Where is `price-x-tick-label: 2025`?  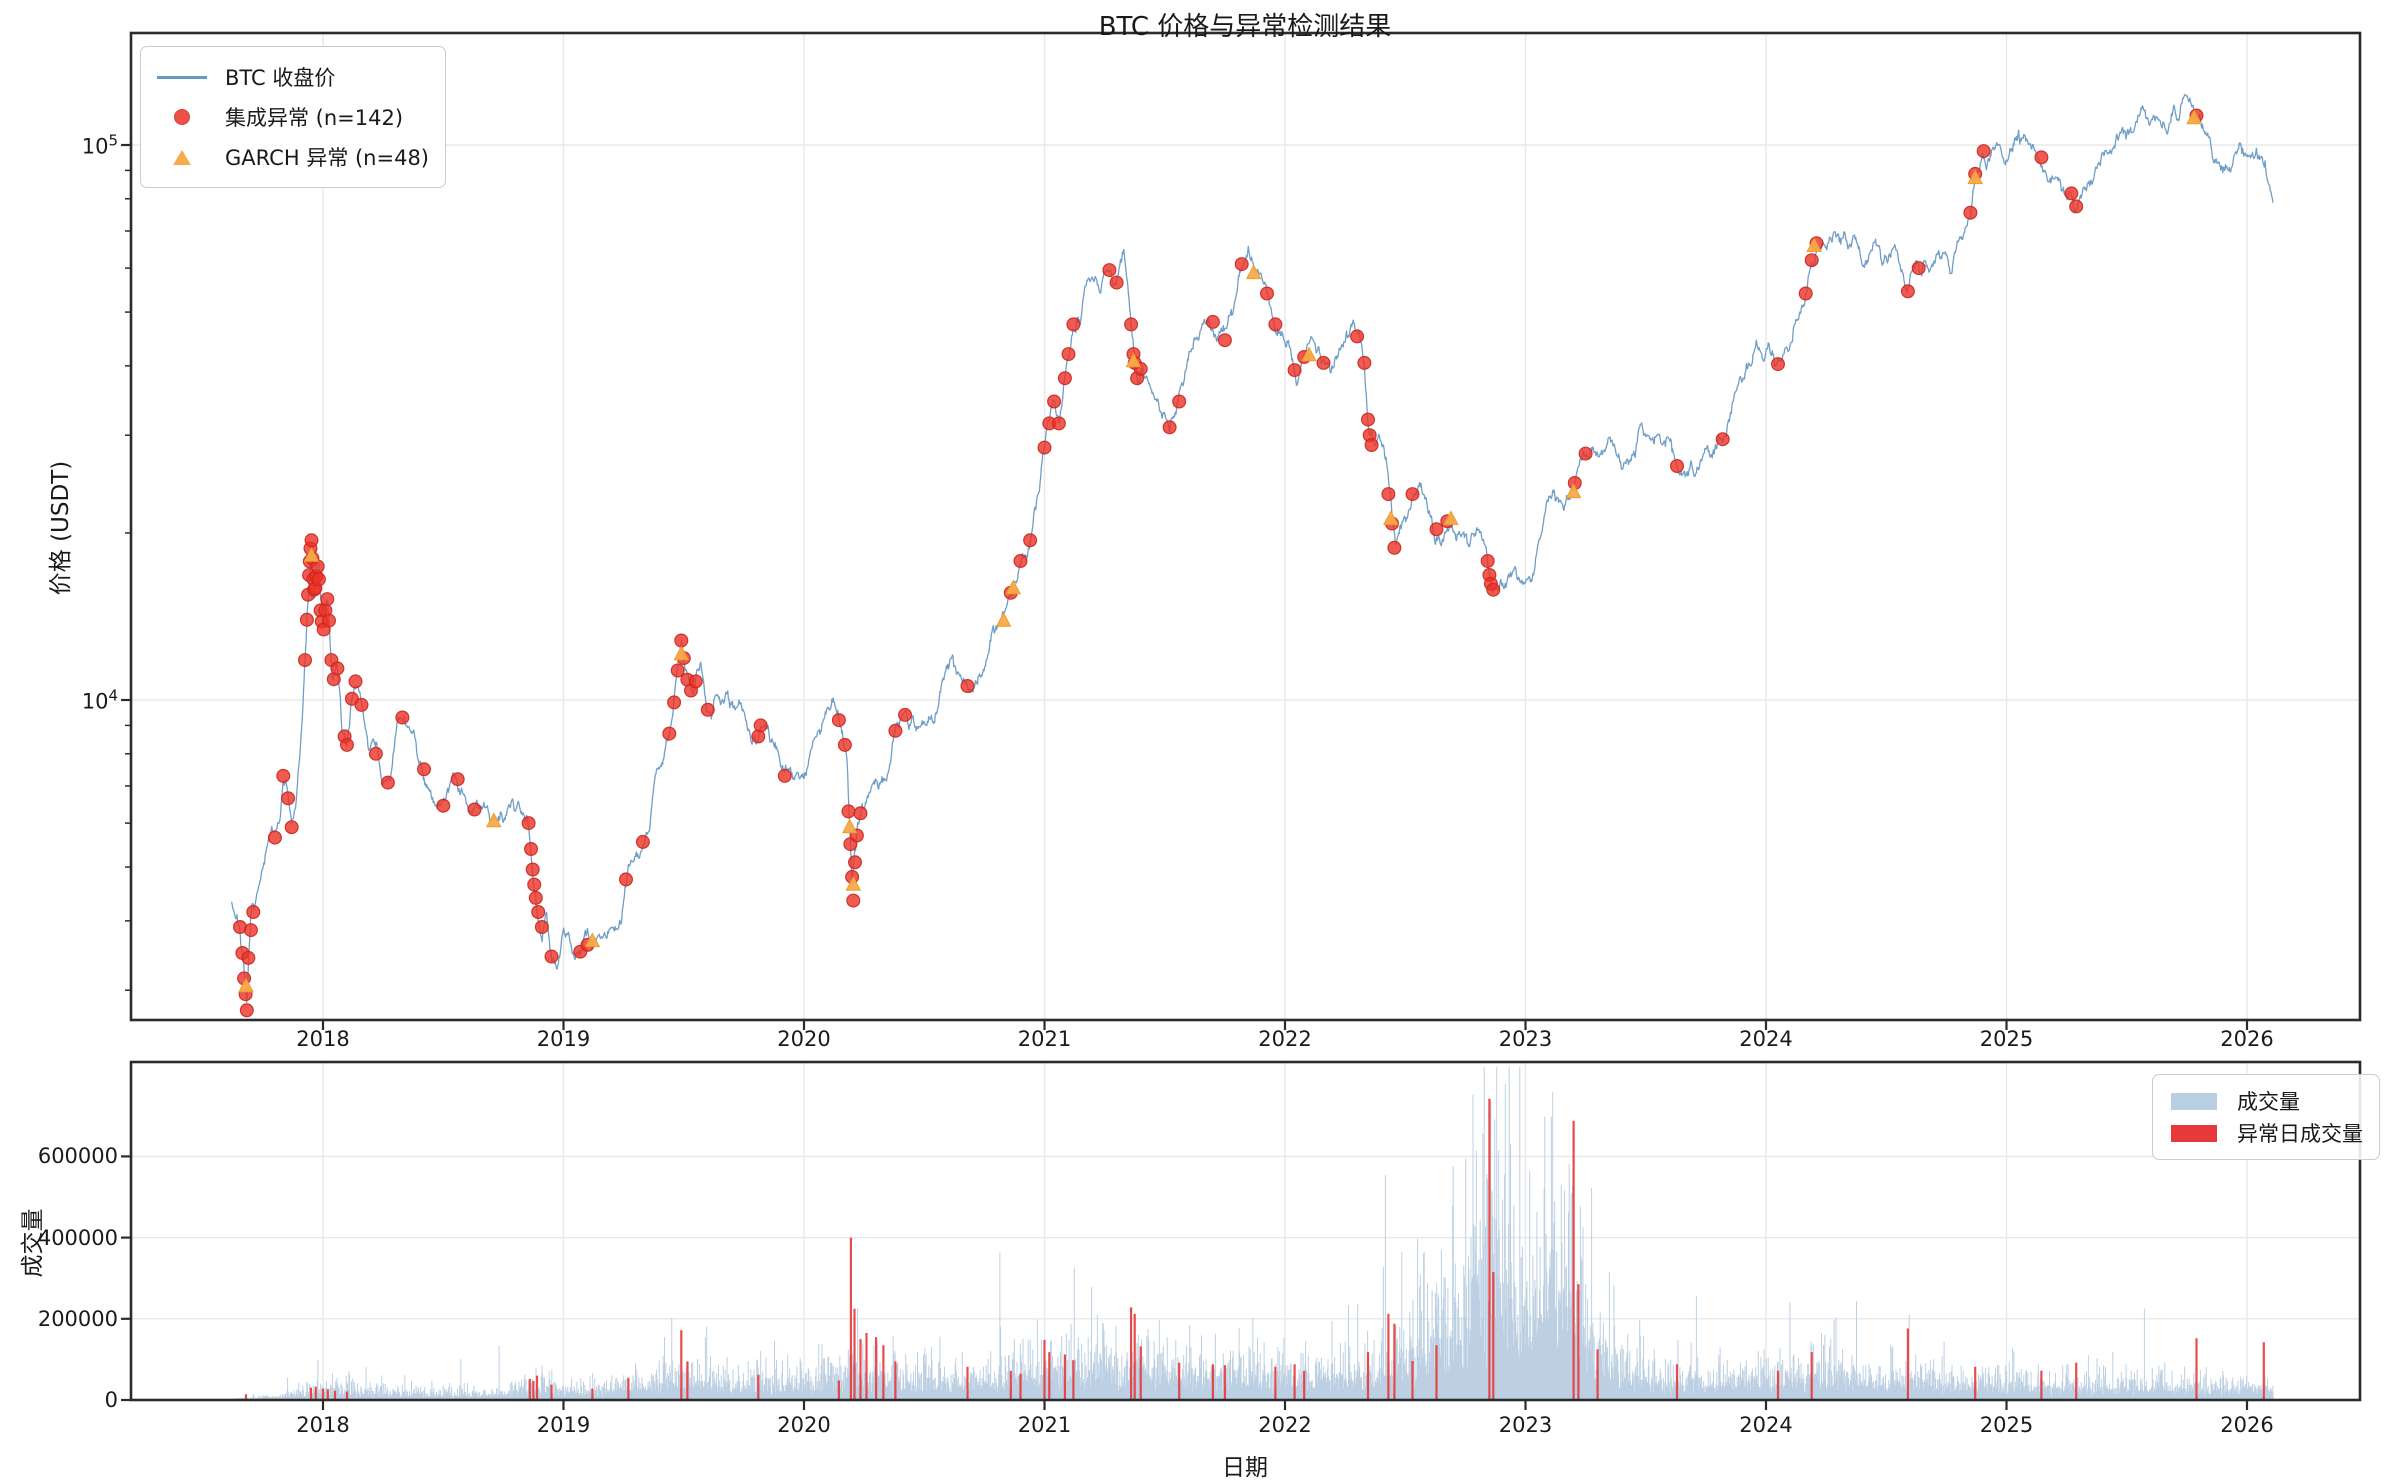
price-x-tick-label: 2025 is located at coordinates (2006, 1039).